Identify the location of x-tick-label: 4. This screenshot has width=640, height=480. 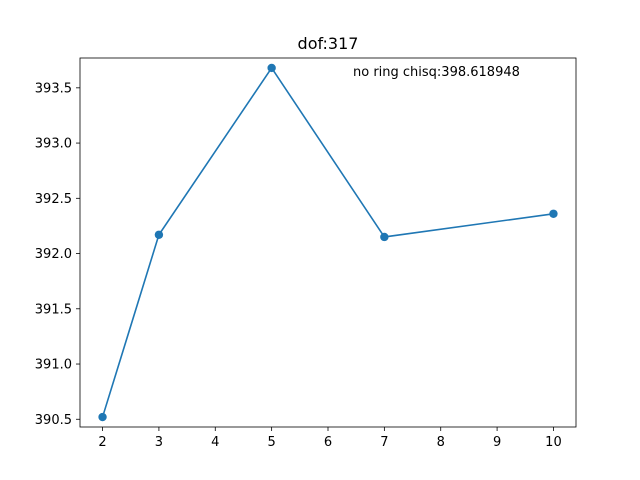
(215, 442).